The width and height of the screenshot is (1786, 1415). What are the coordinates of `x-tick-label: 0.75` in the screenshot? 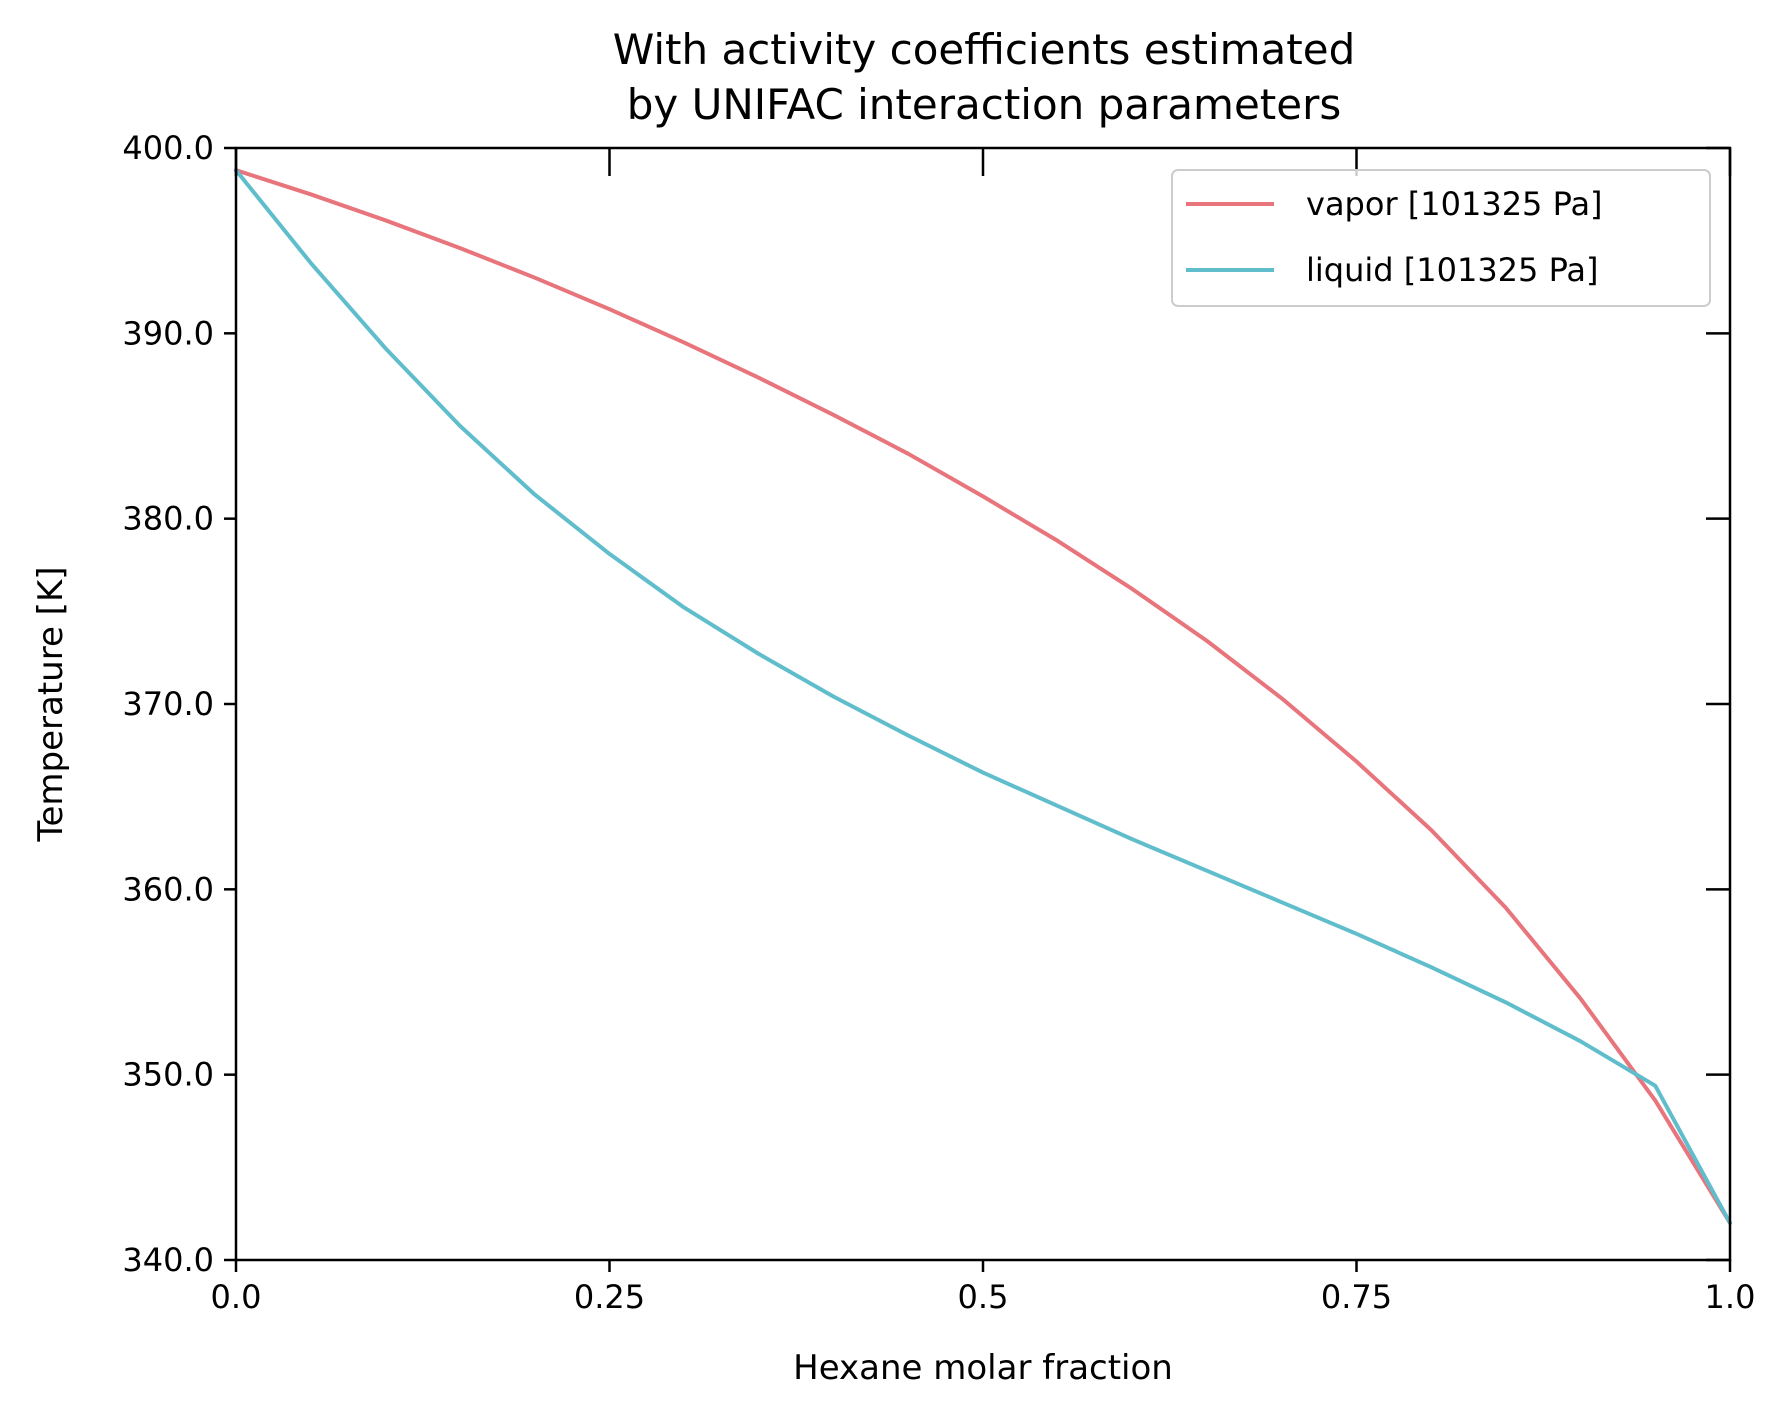 It's located at (1356, 1297).